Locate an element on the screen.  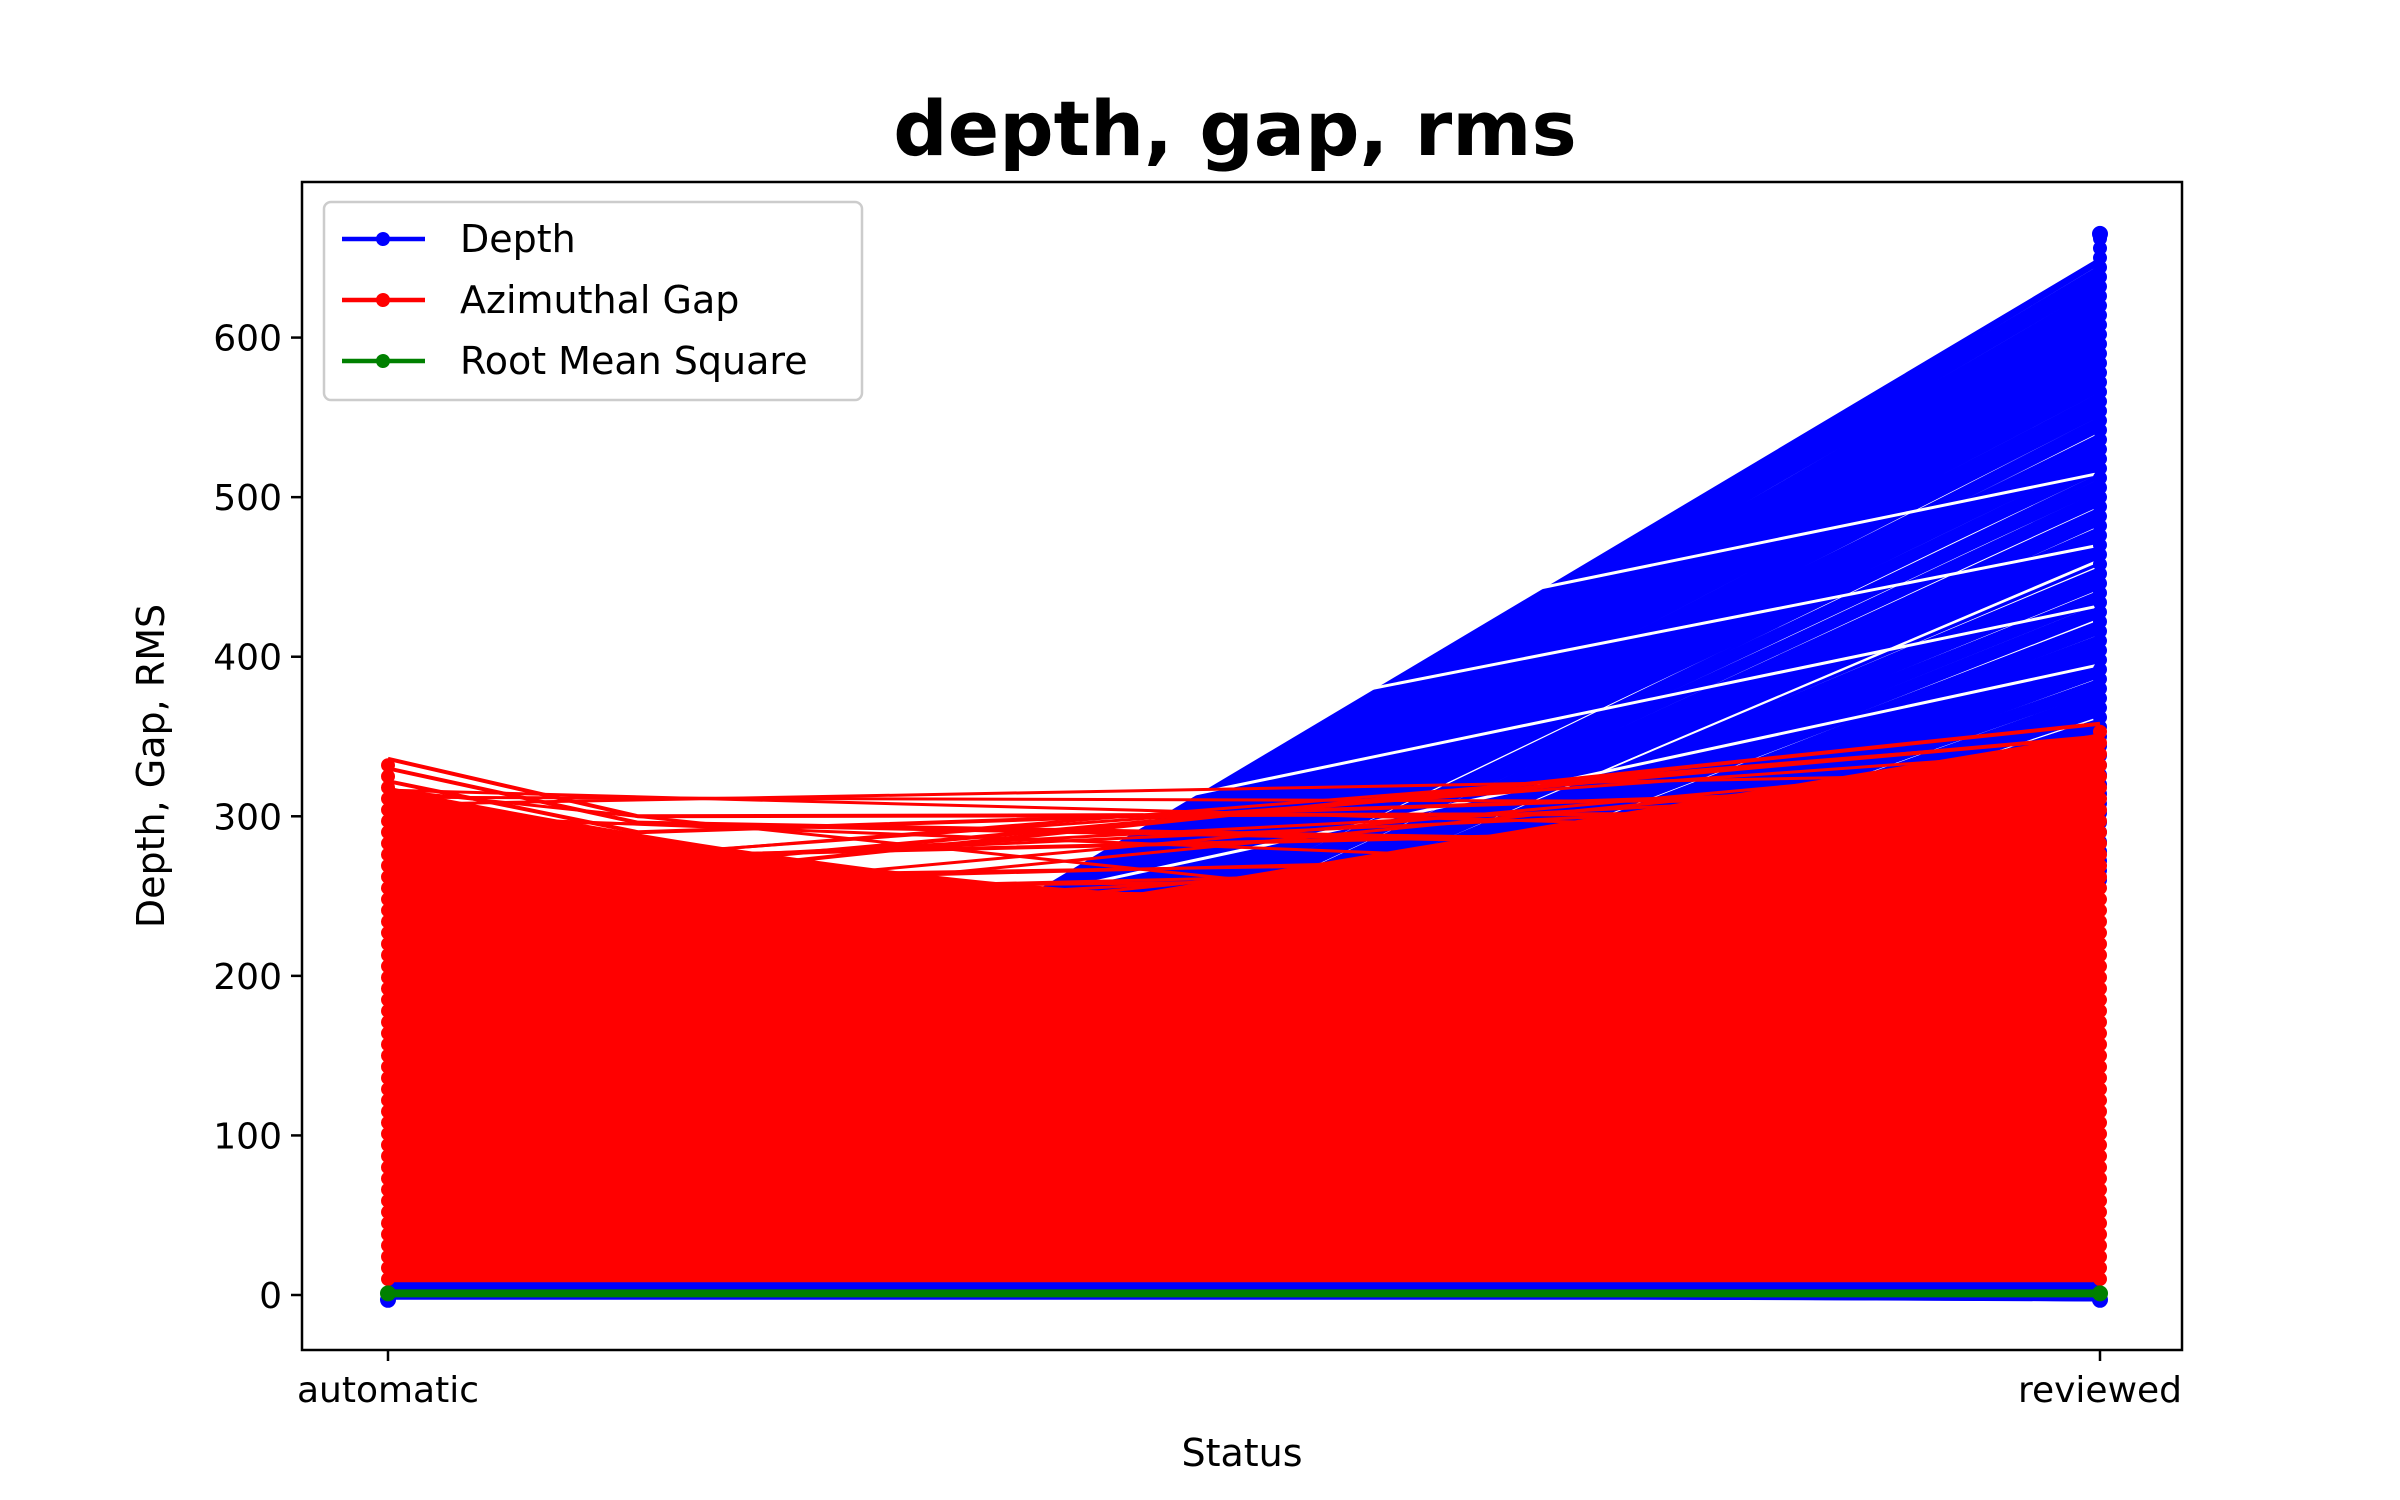
y-tick-label-300: 300 is located at coordinates (247, 817).